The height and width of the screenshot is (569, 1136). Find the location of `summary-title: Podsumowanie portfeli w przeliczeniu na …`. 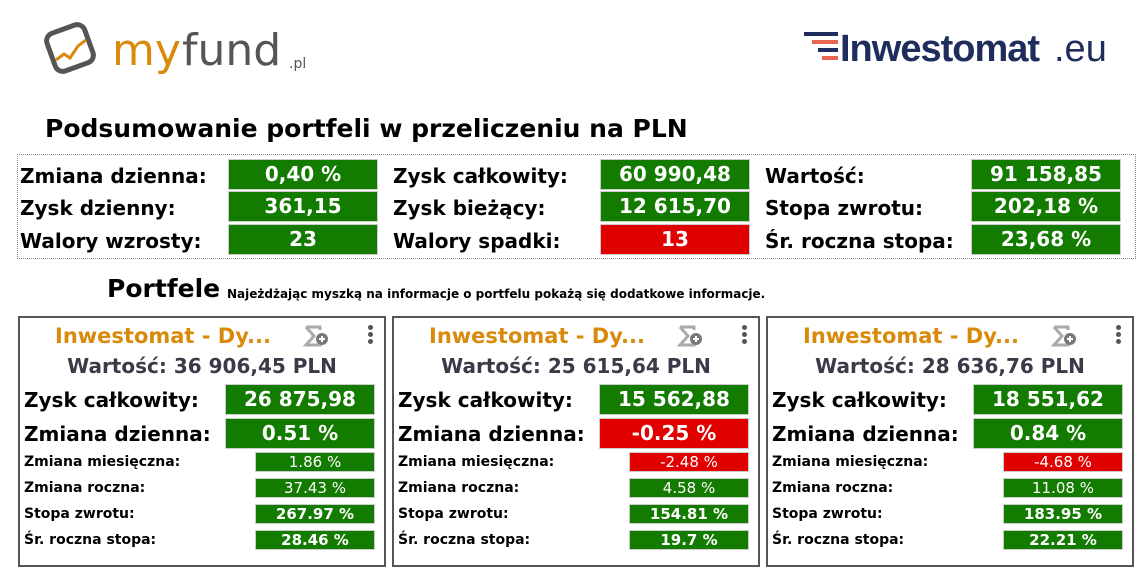

summary-title: Podsumowanie portfeli w przeliczeniu na … is located at coordinates (366, 128).